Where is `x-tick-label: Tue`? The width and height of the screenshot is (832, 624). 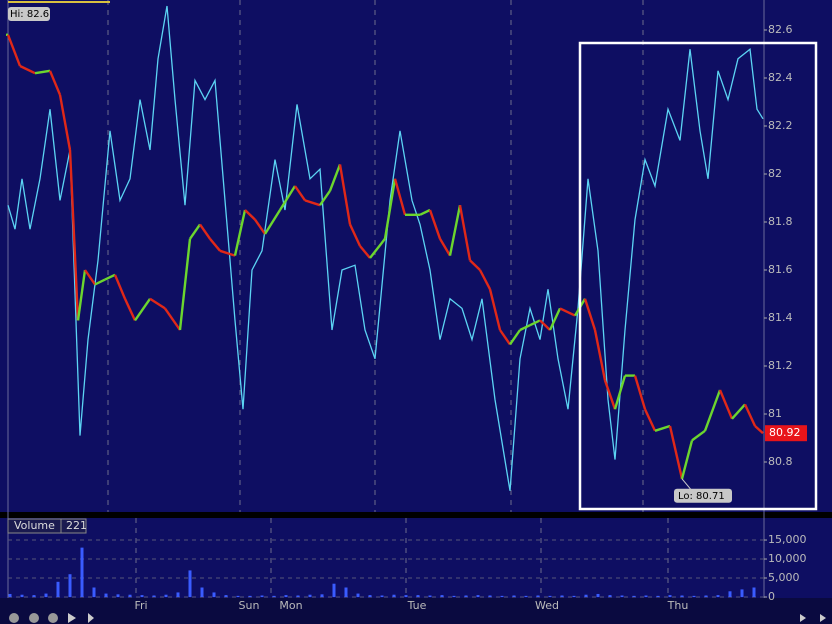 x-tick-label: Tue is located at coordinates (417, 605).